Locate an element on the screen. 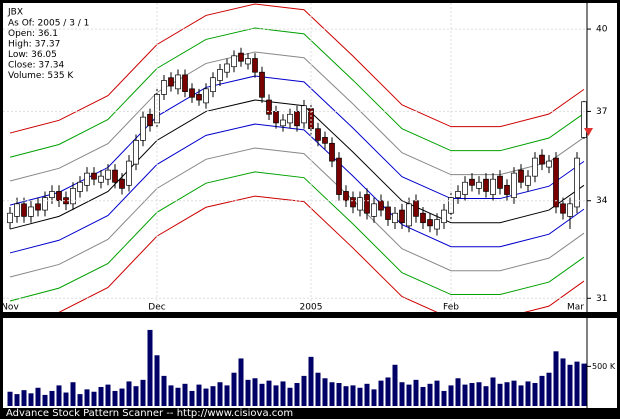 The height and width of the screenshot is (419, 620). info-line: Low: 36.05 is located at coordinates (32, 55).